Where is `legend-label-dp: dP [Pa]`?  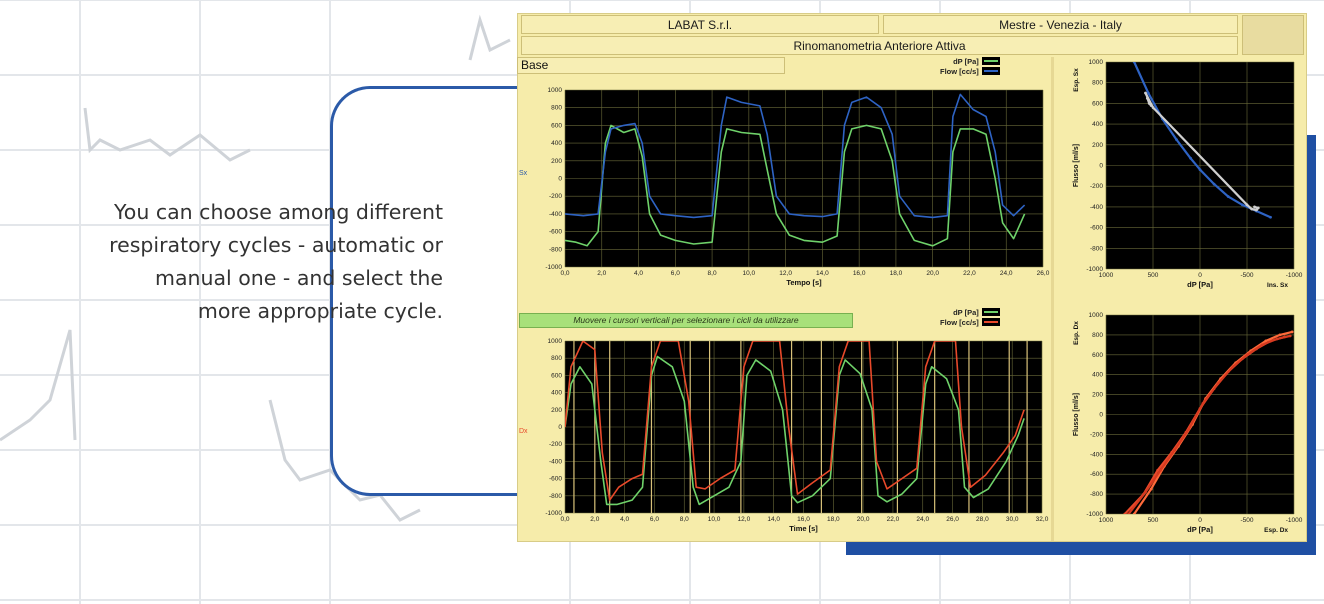 legend-label-dp: dP [Pa] is located at coordinates (966, 61).